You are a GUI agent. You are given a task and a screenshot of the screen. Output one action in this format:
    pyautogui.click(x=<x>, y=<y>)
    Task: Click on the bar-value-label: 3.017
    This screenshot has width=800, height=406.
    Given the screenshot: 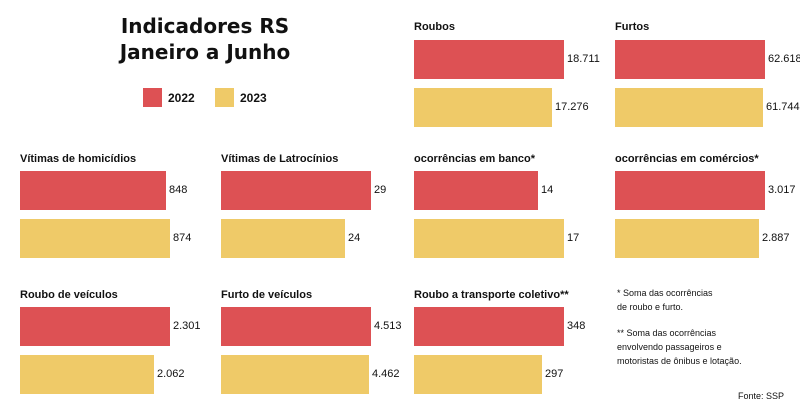 What is the action you would take?
    pyautogui.click(x=782, y=190)
    